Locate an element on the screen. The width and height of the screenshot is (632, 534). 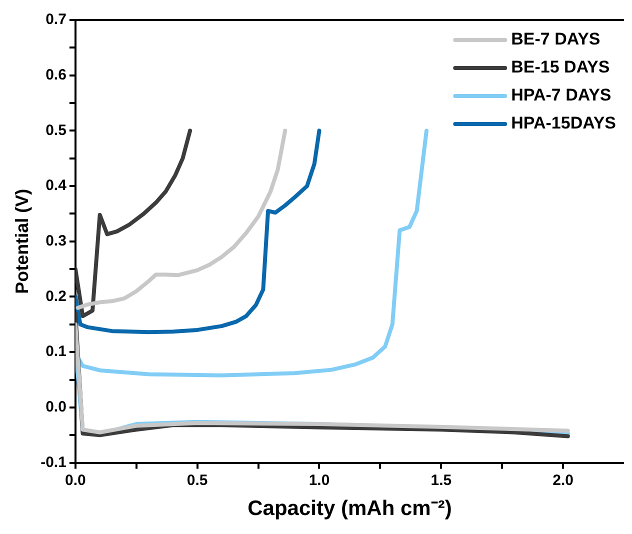
legend-label: HPA-7 DAYS is located at coordinates (561, 95).